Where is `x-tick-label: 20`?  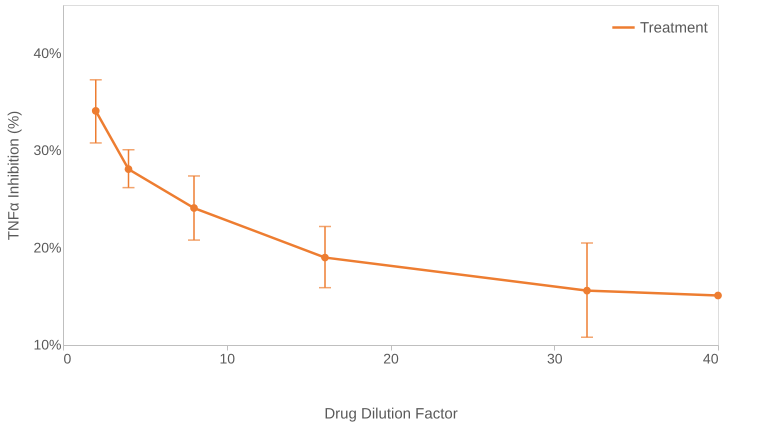
x-tick-label: 20 is located at coordinates (391, 358).